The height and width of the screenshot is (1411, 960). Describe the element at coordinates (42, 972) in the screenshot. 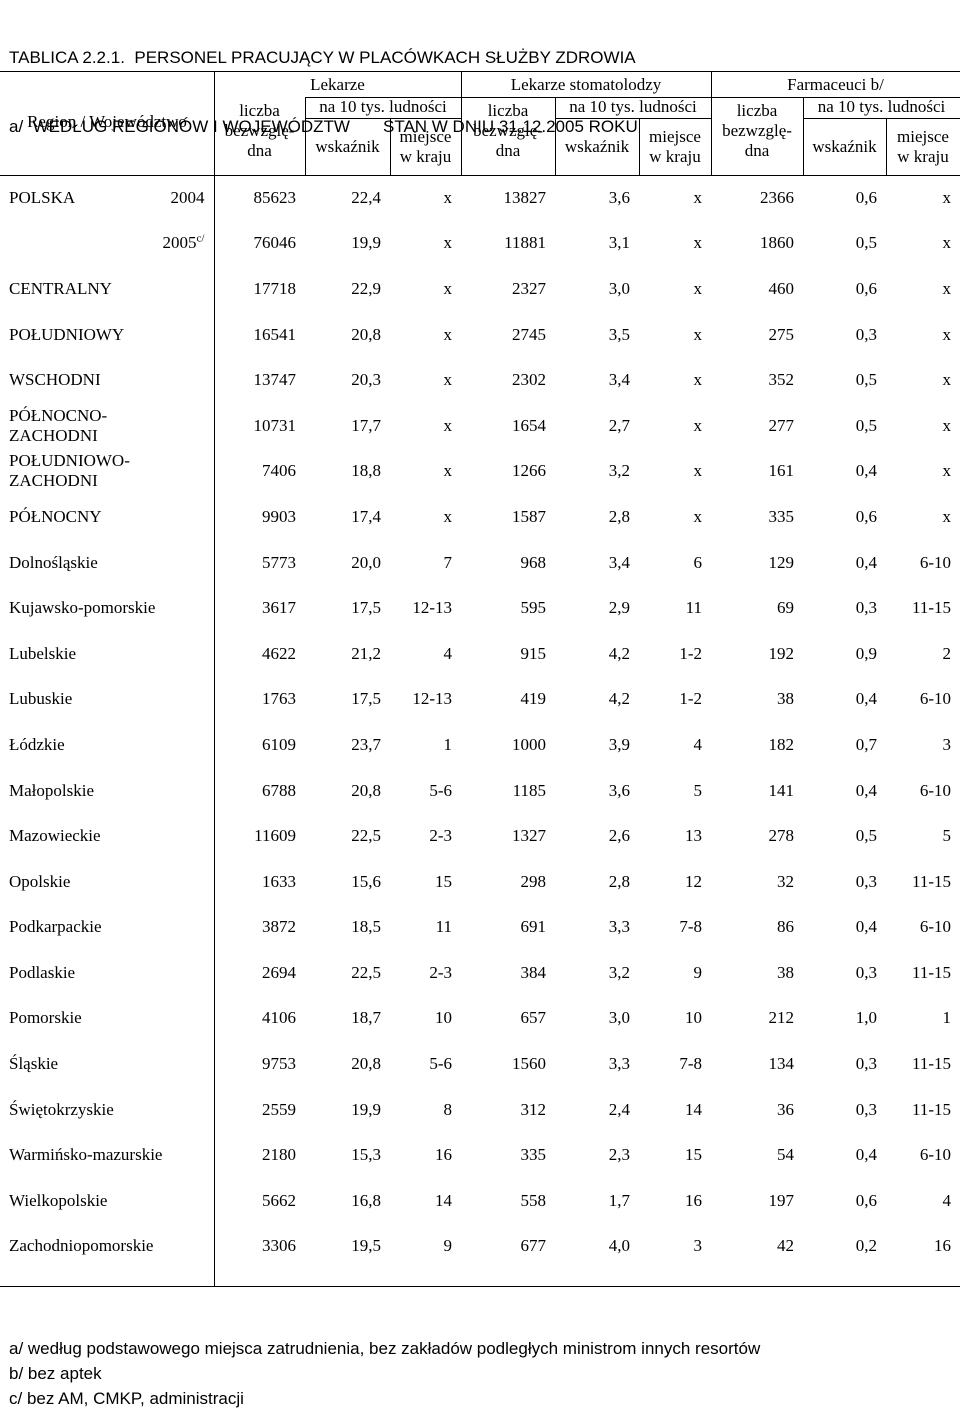

I see `row-name: Podlaskie` at that location.